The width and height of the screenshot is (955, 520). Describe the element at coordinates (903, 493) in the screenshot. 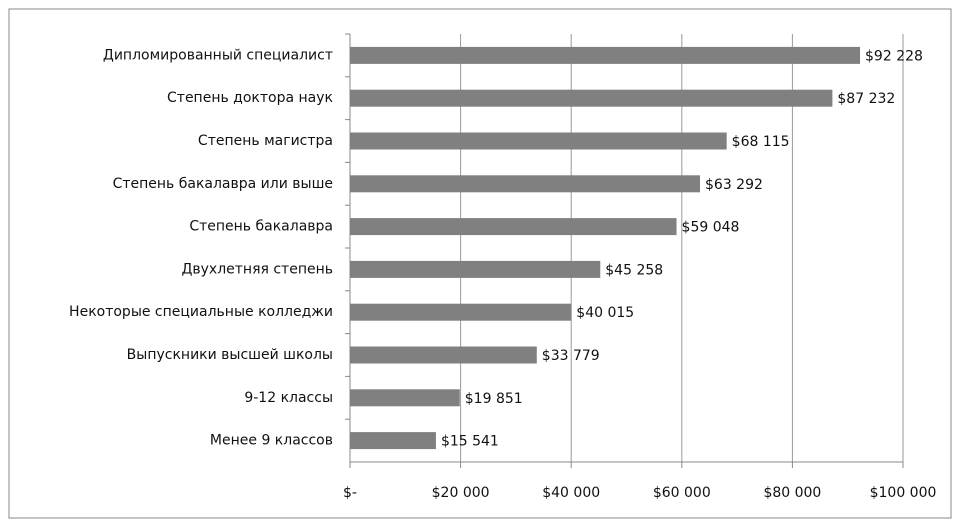

I see `x-tick-label: $100 000` at that location.